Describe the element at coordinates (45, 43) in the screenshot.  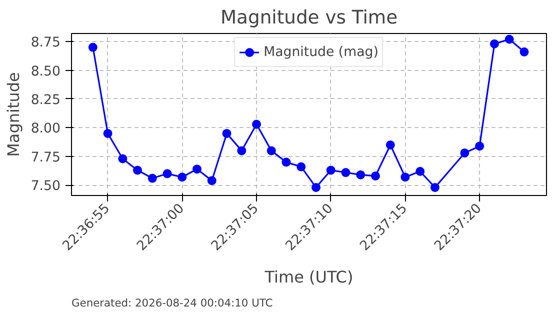
I see `y-tick-label: 8.75` at that location.